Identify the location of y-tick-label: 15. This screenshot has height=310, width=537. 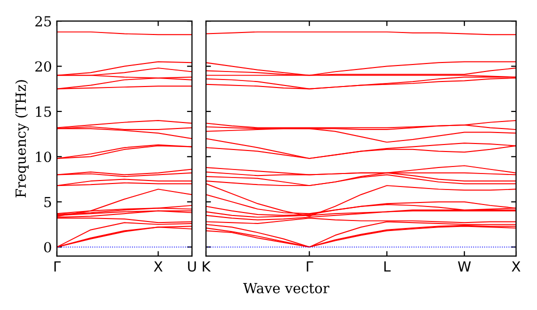
(43, 111).